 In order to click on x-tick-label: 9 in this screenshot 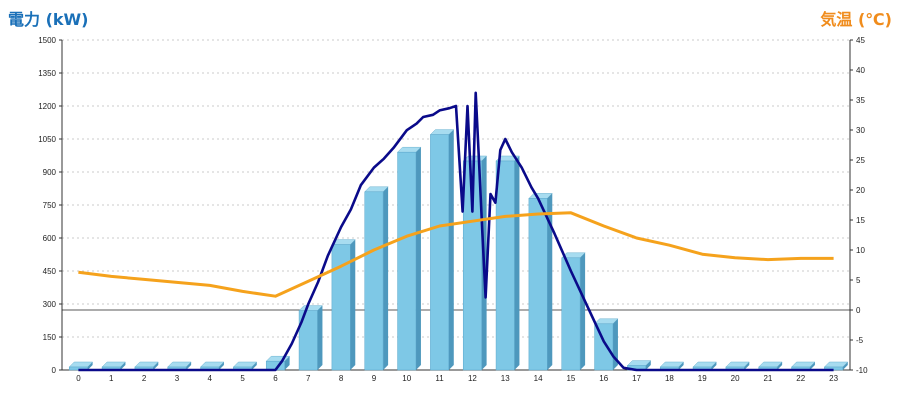, I will do `click(374, 378)`.